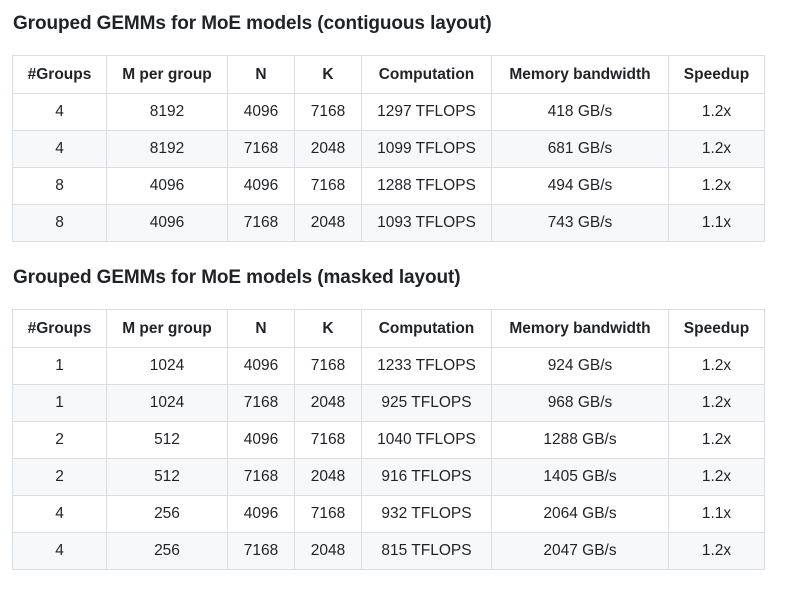 The image size is (800, 598). What do you see at coordinates (580, 366) in the screenshot?
I see `cell-memory-bandwidth: 924 GB/s` at bounding box center [580, 366].